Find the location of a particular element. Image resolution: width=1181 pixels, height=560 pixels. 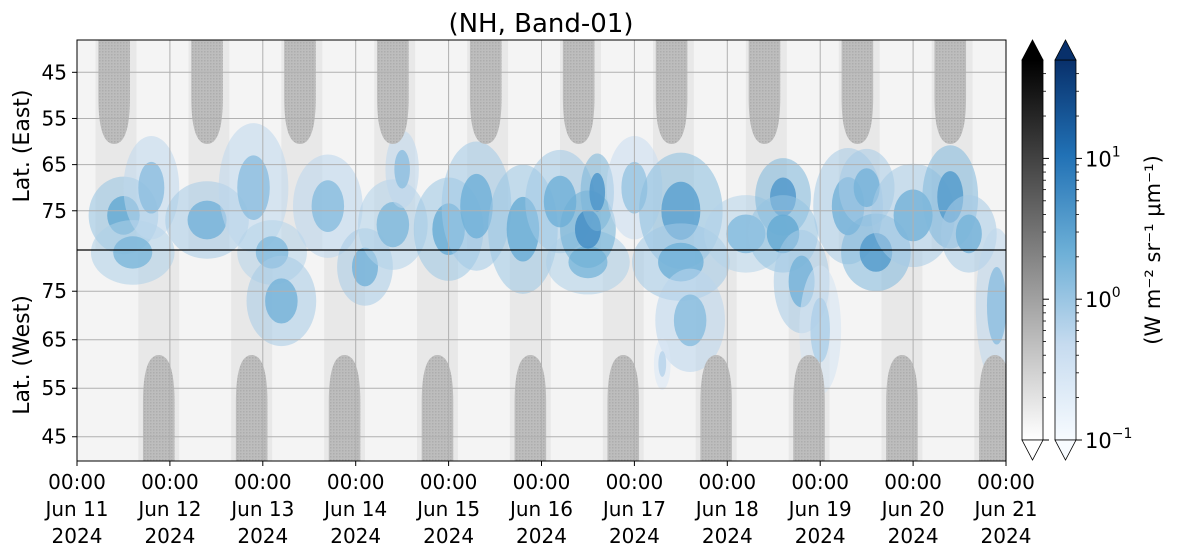

ylabel-west: Lat. (West) is located at coordinates (22, 355).